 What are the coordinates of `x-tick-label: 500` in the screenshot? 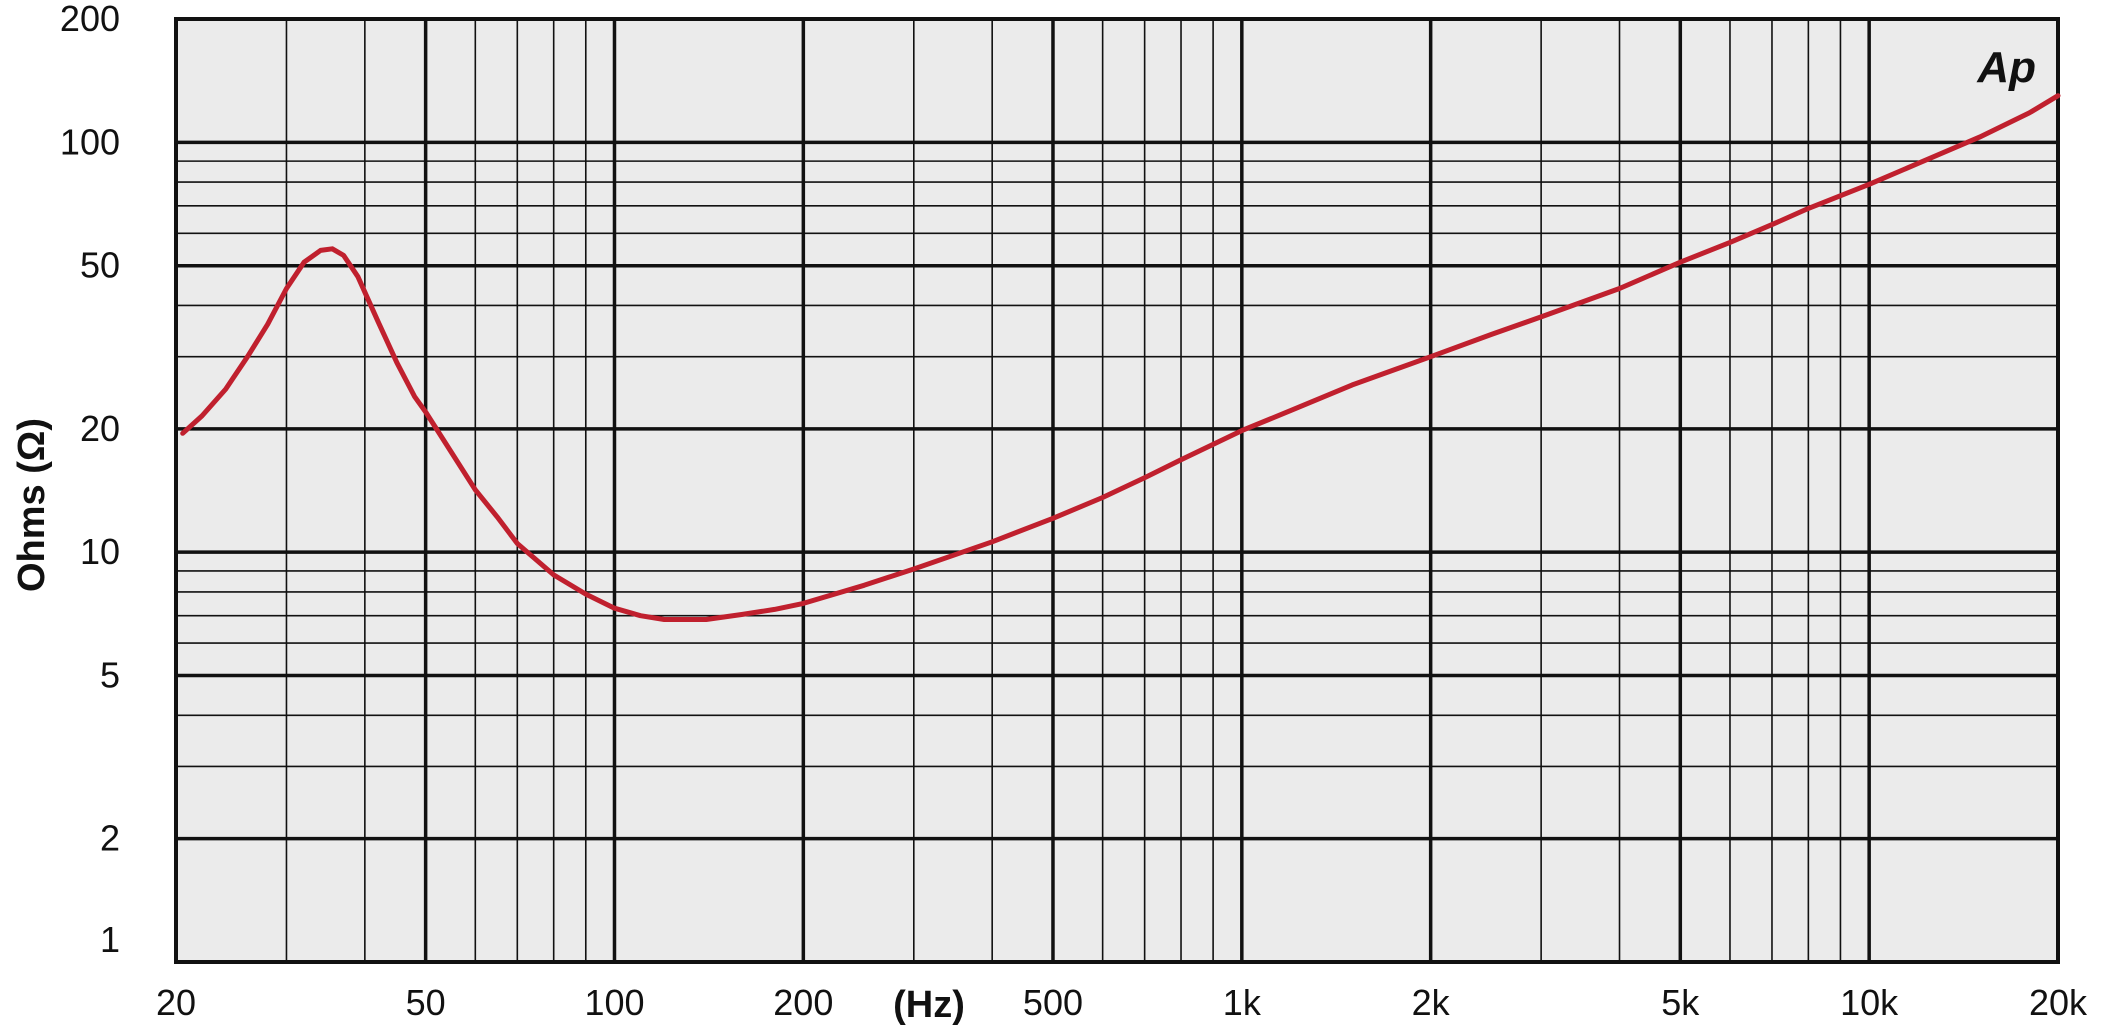 It's located at (1053, 1002).